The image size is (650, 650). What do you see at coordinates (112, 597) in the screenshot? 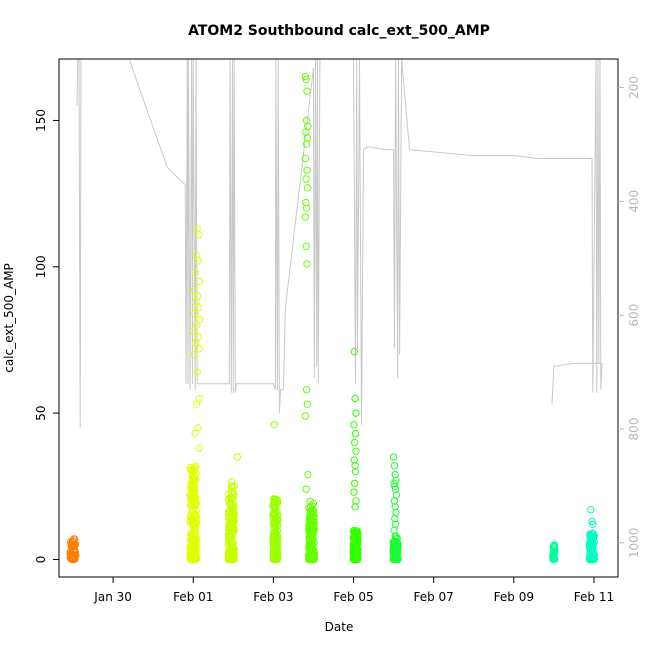
I see `x-tick-label: Jan 30` at bounding box center [112, 597].